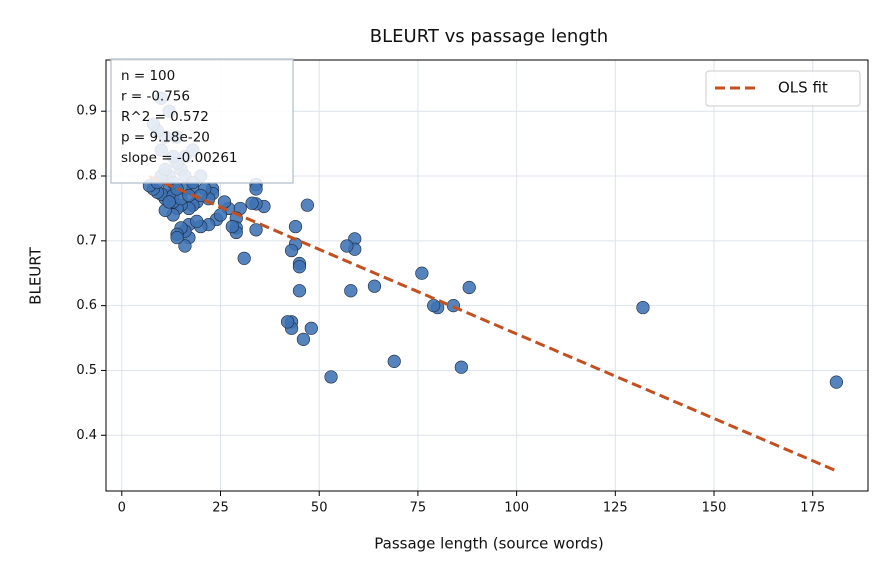  Describe the element at coordinates (220, 508) in the screenshot. I see `x-tick-label: 25` at that location.